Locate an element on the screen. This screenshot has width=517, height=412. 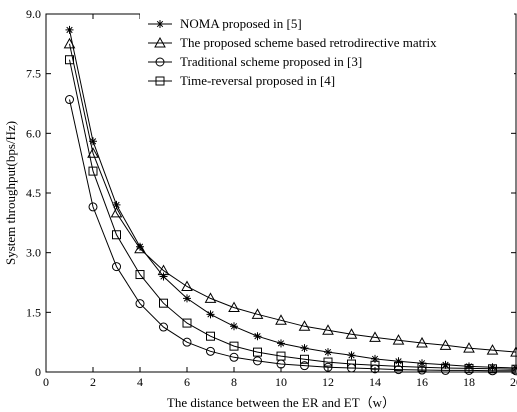
x-tick-label: 8 is located at coordinates (234, 382).